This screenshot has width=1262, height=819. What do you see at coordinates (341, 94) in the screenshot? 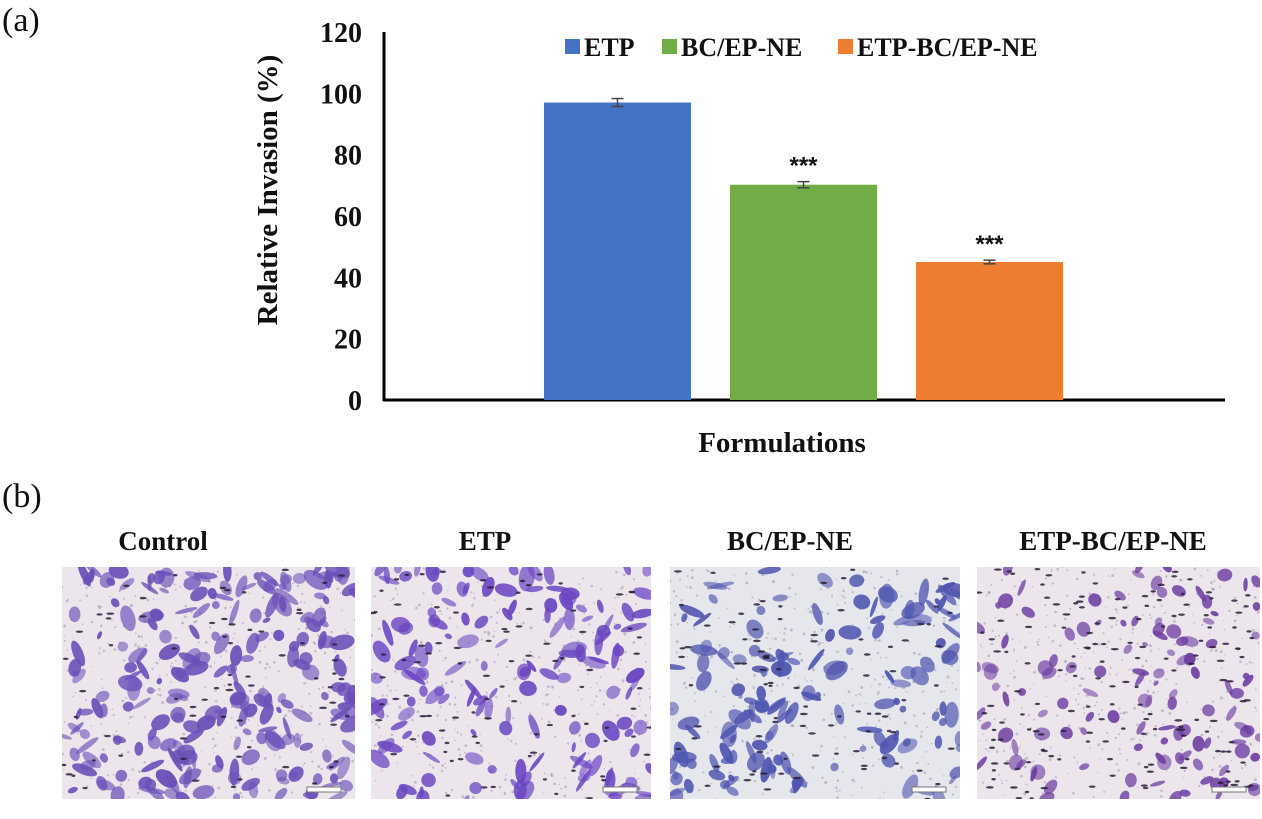
I see `y-tick-label: 100` at bounding box center [341, 94].